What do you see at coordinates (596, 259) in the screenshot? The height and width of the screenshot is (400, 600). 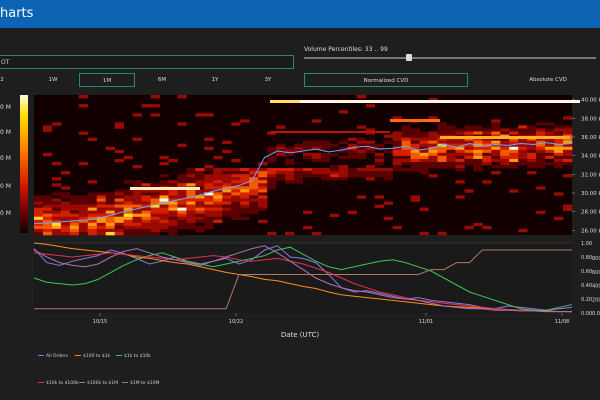 I see `volume-axis-label: 800.00 m` at bounding box center [596, 259].